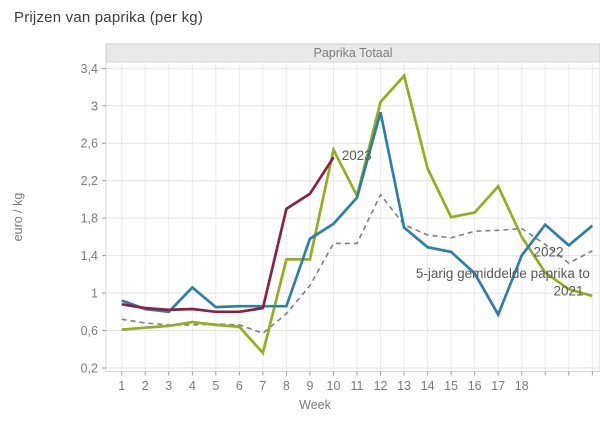 The height and width of the screenshot is (435, 600). Describe the element at coordinates (89, 256) in the screenshot. I see `y-axis-tick-label: 1,4` at that location.